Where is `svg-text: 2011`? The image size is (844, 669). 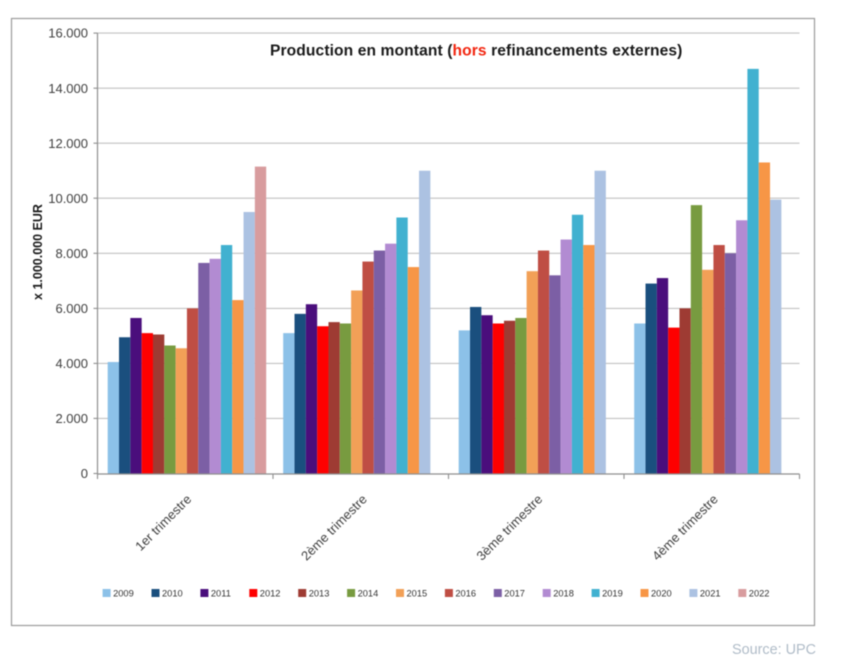 svg-text: 2011 is located at coordinates (221, 593).